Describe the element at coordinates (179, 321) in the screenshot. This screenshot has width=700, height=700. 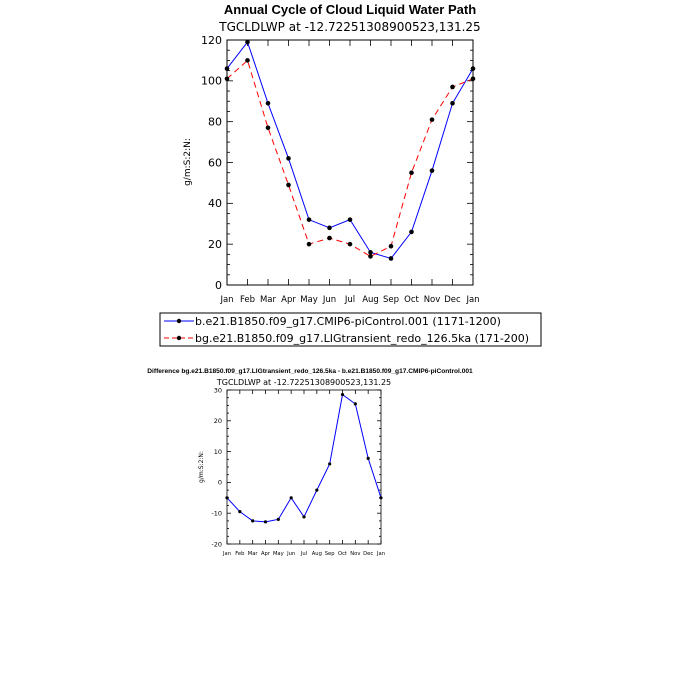
I see `legend-marker-series1` at that location.